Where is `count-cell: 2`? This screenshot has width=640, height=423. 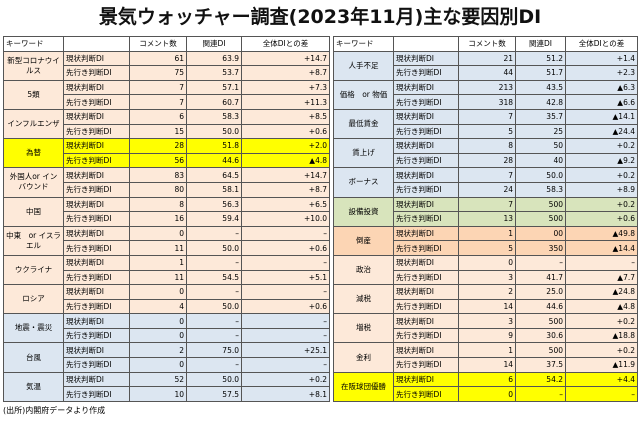 count-cell: 2 is located at coordinates (158, 350).